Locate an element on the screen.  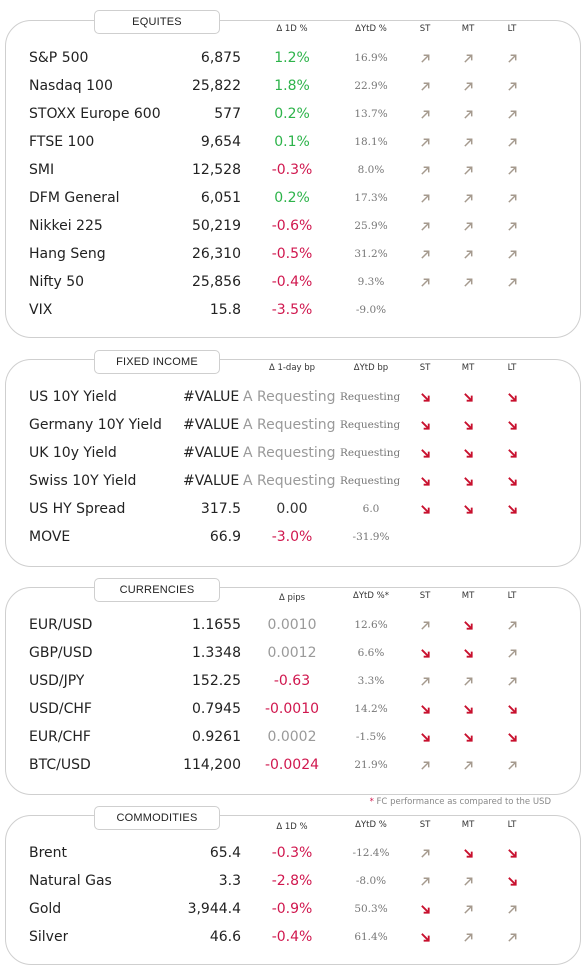
ytd-change: -31.9% is located at coordinates (371, 537).